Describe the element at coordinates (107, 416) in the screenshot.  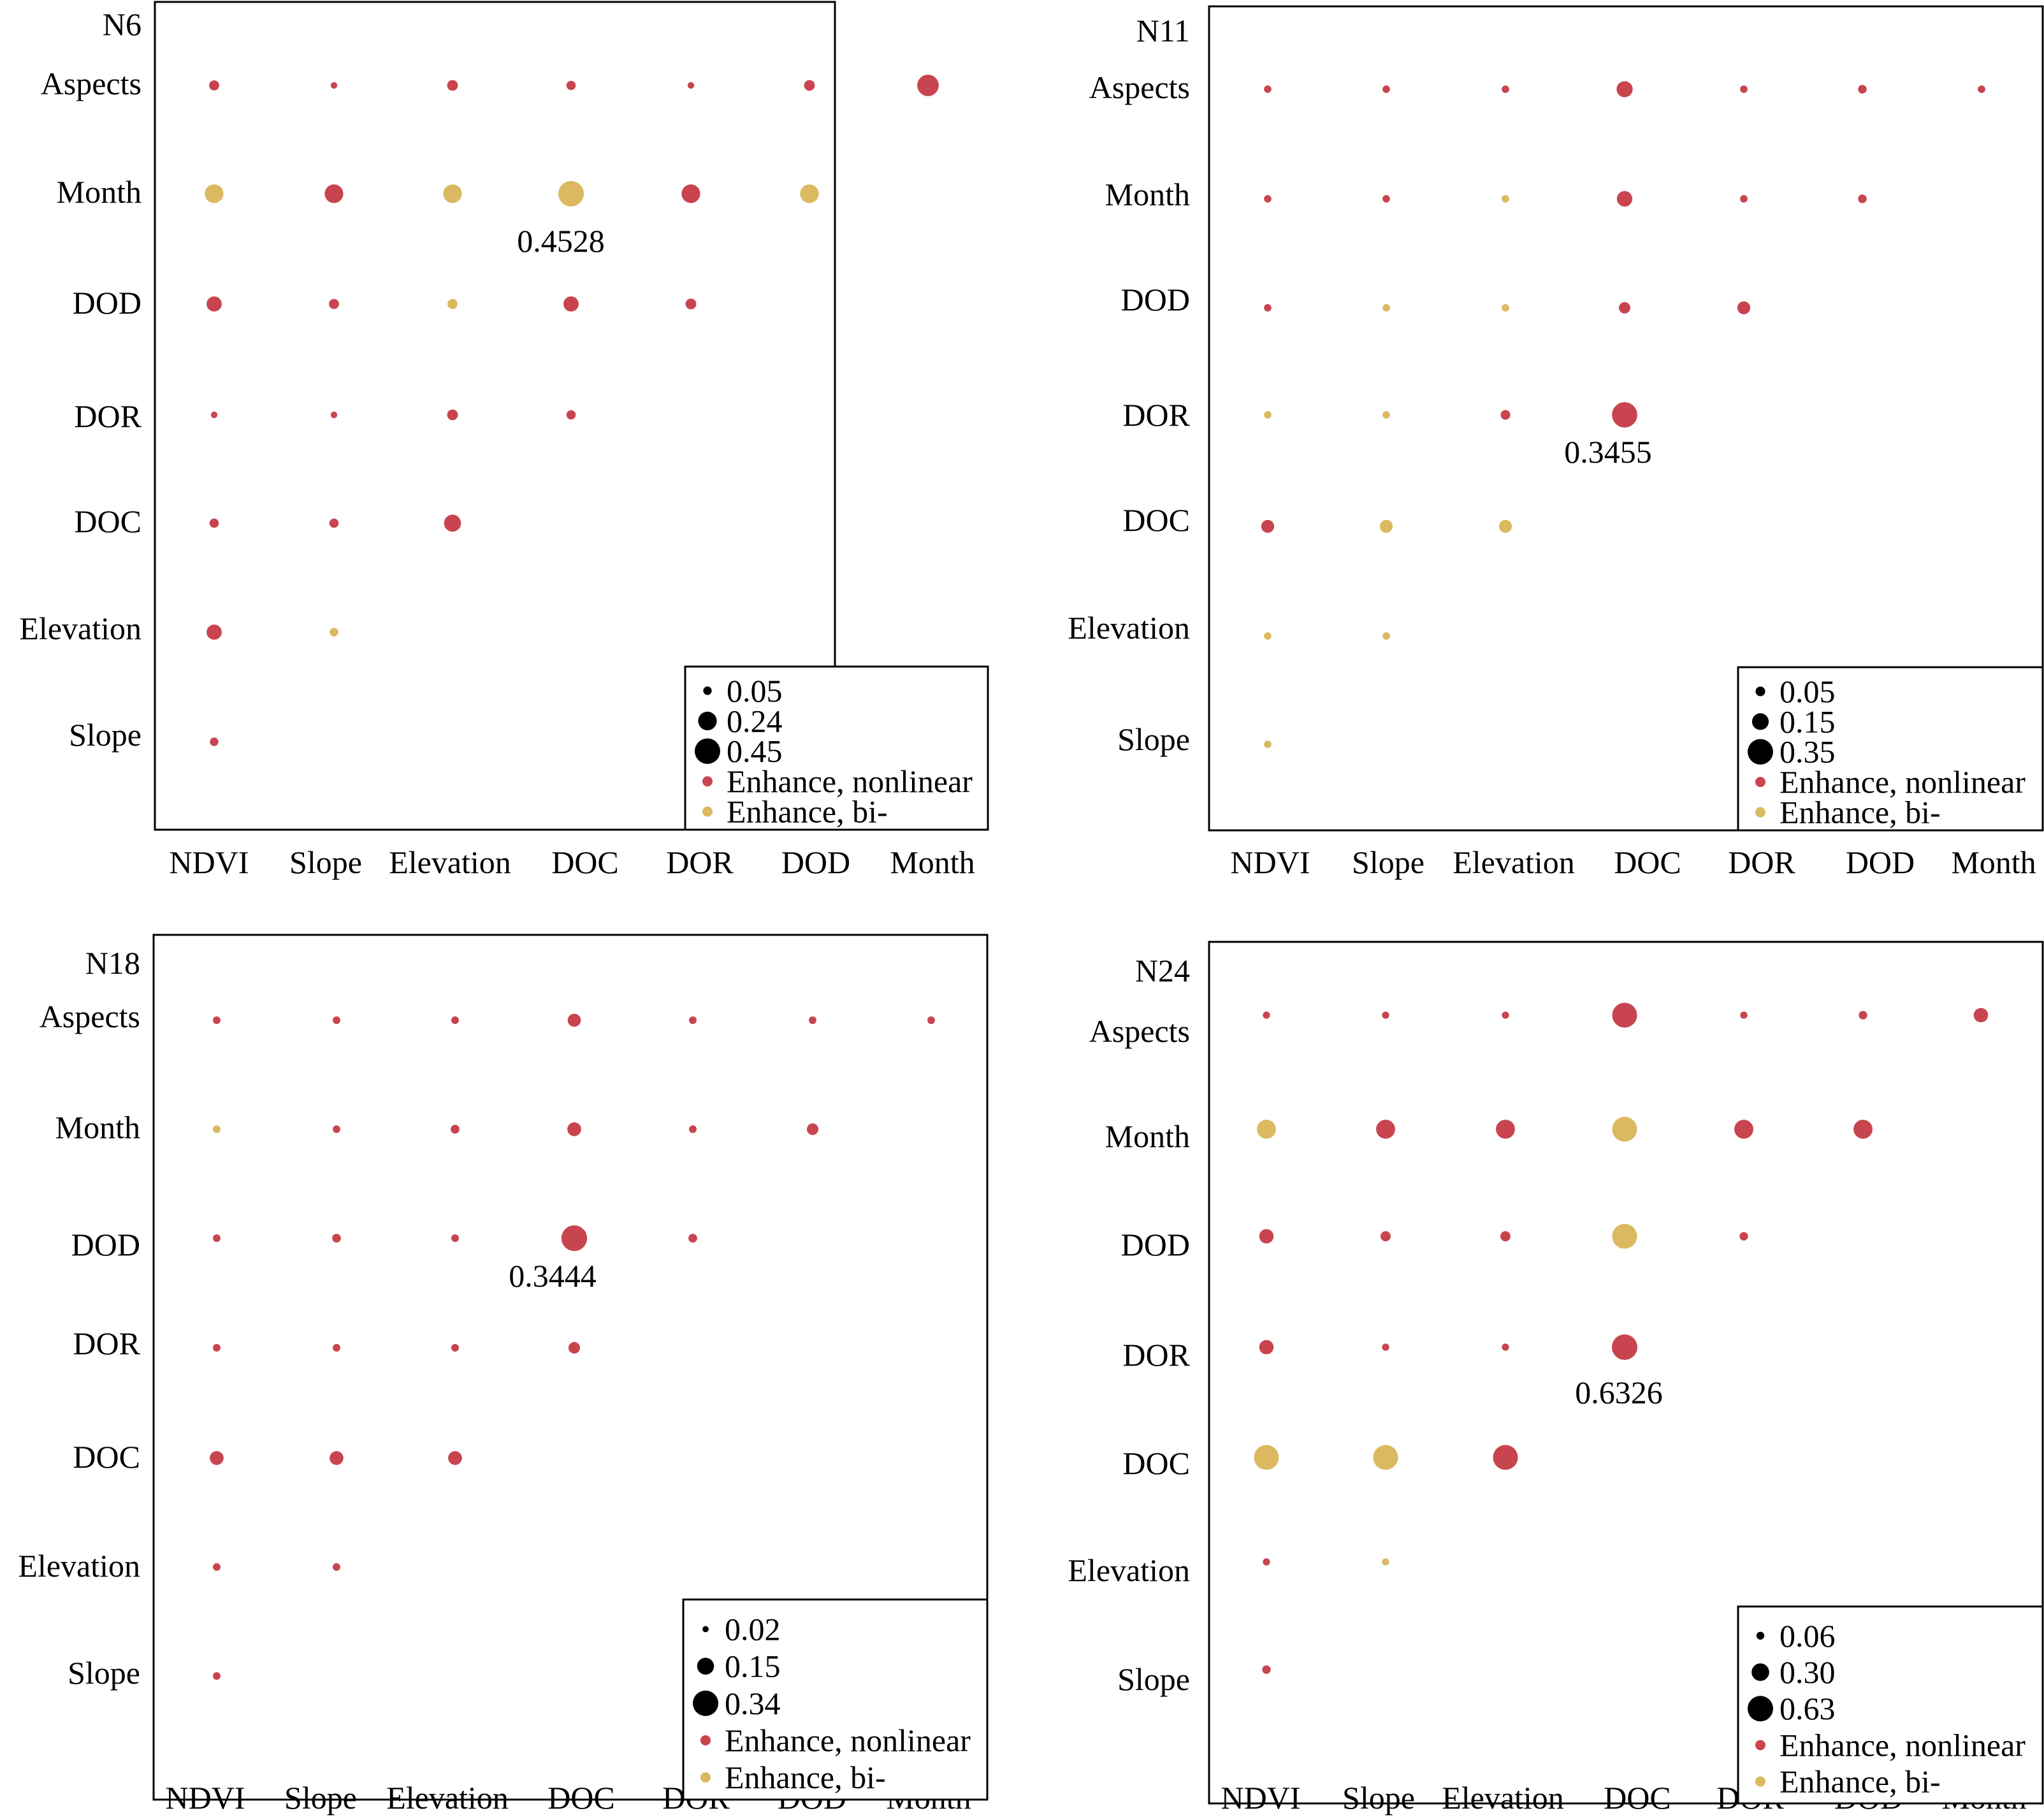
I see `y-tick-label: DOR` at that location.